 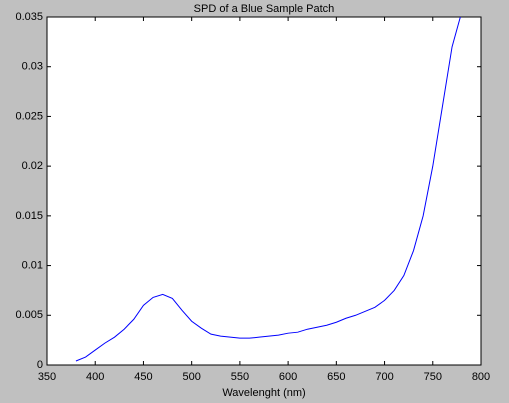 I want to click on y-tick-label: 0.03, so click(x=32, y=67).